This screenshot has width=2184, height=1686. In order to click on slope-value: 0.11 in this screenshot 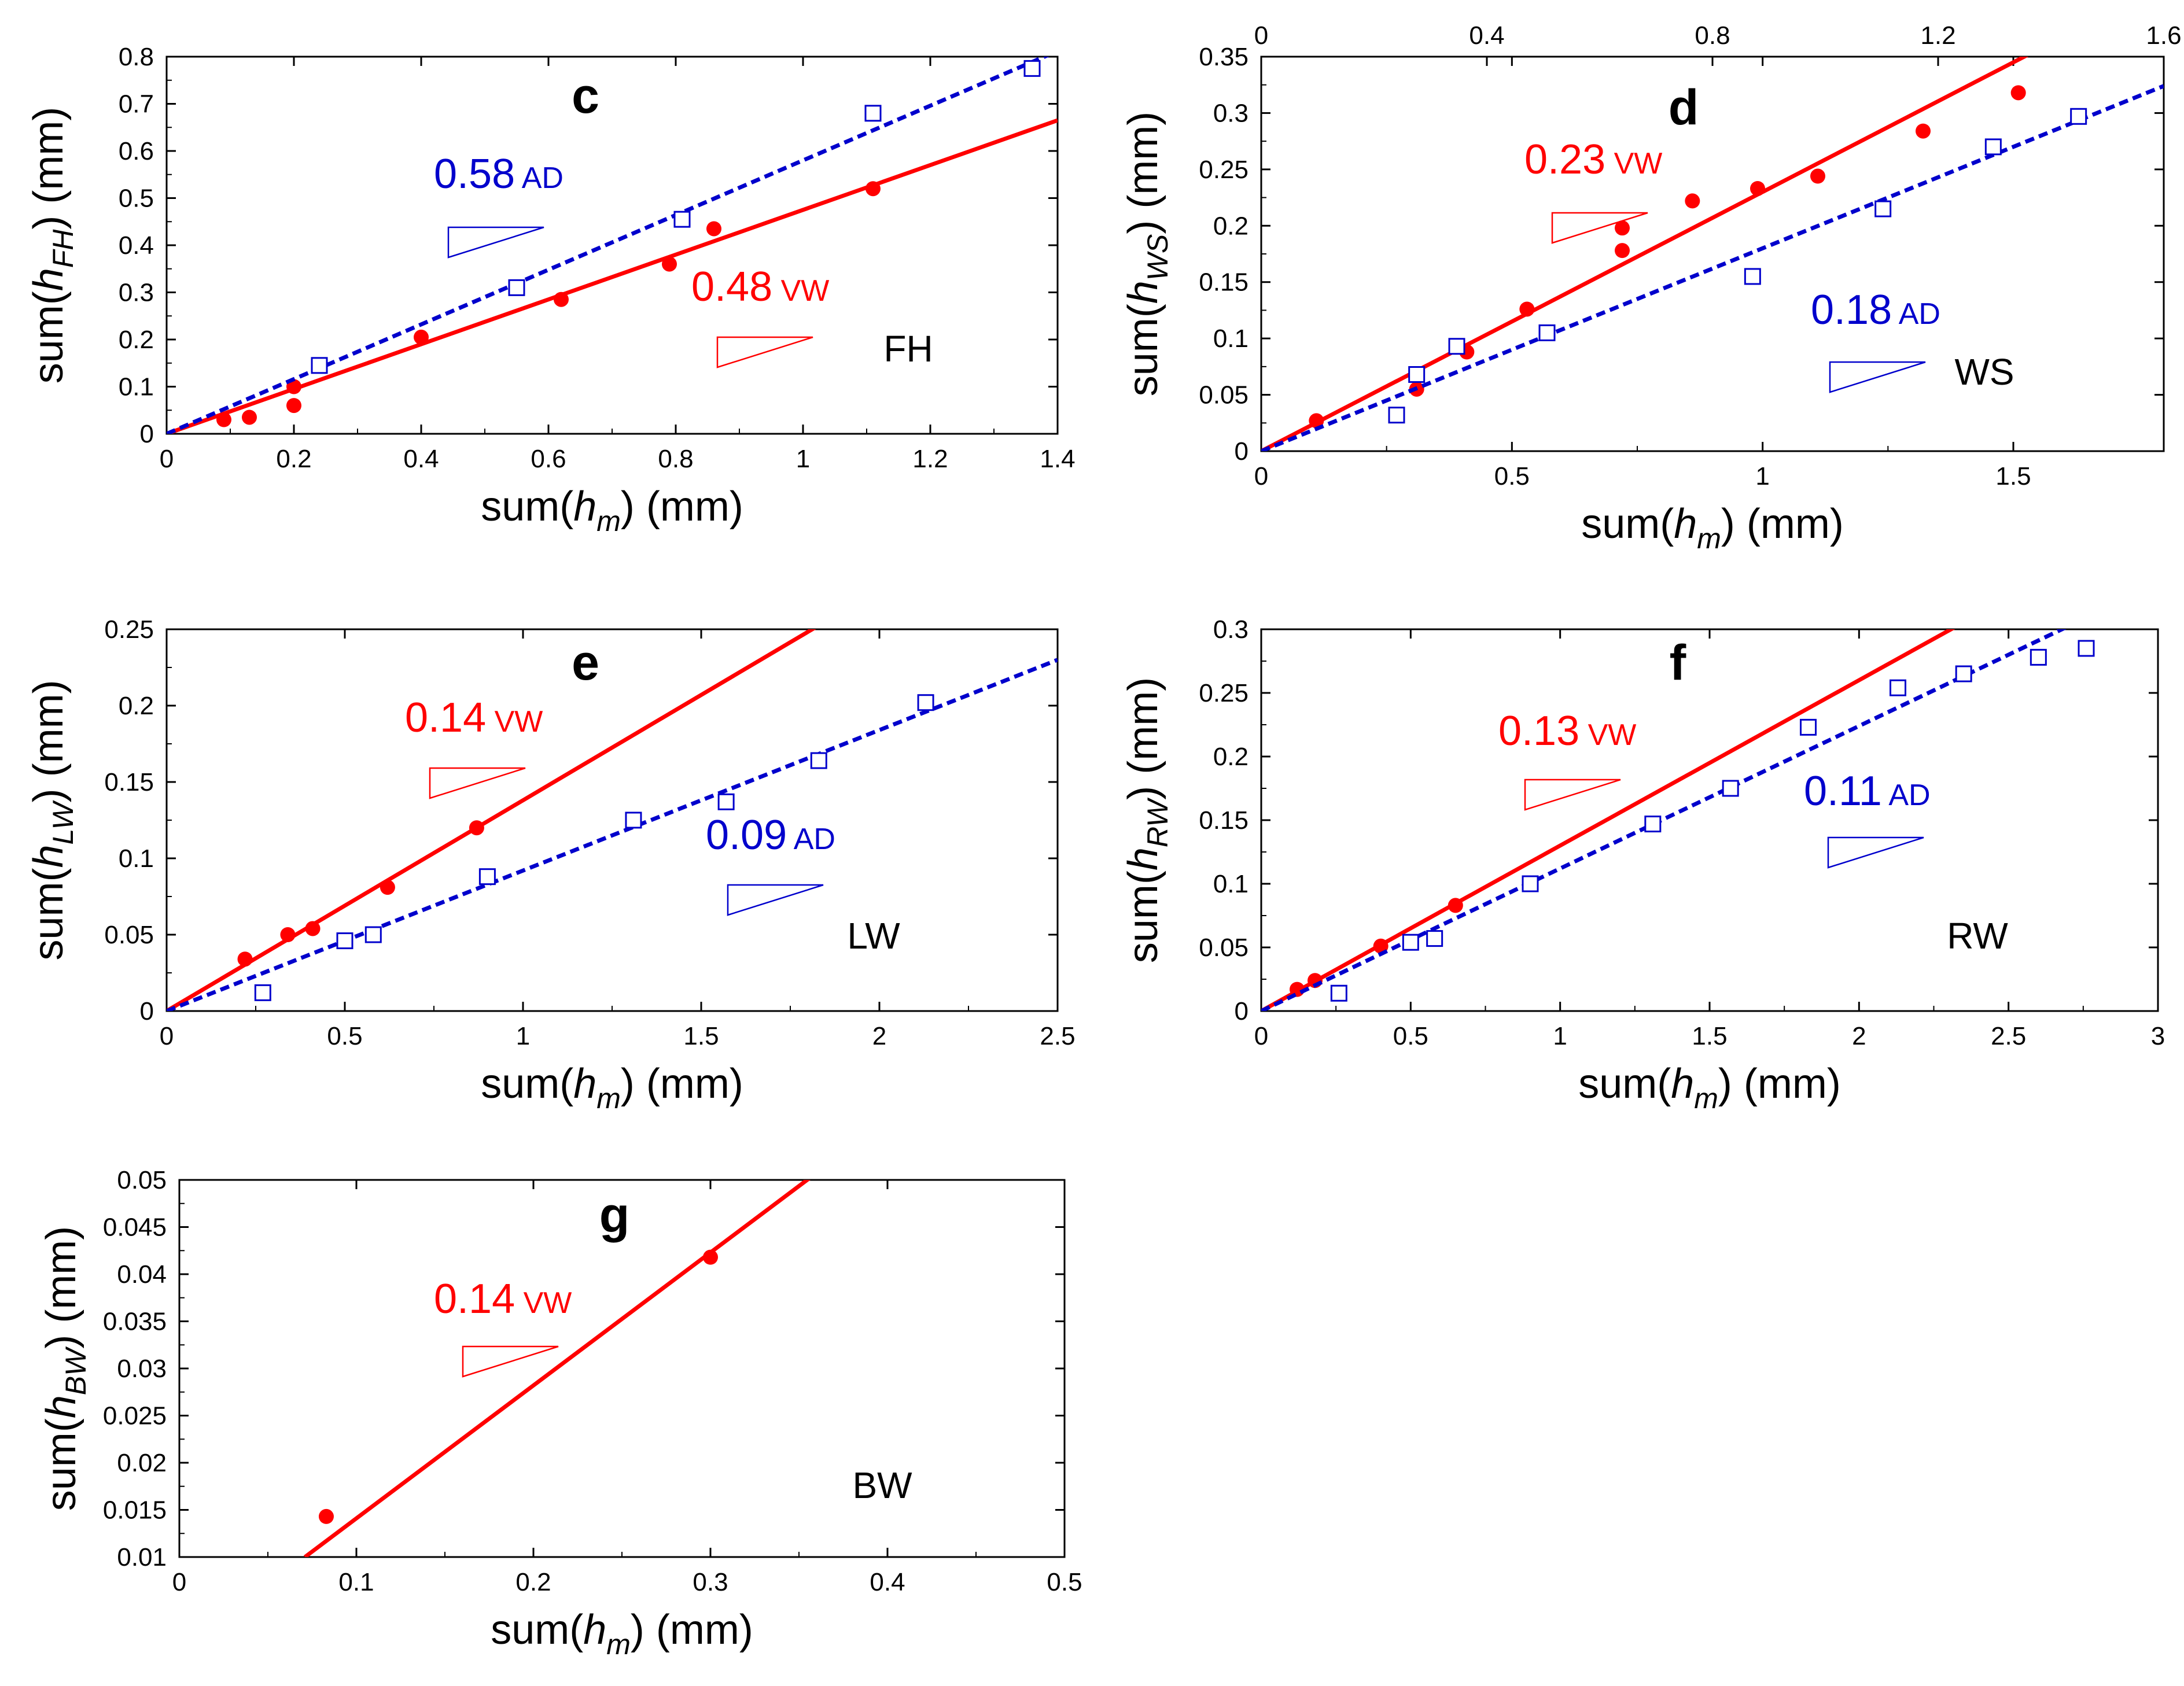, I will do `click(1843, 791)`.